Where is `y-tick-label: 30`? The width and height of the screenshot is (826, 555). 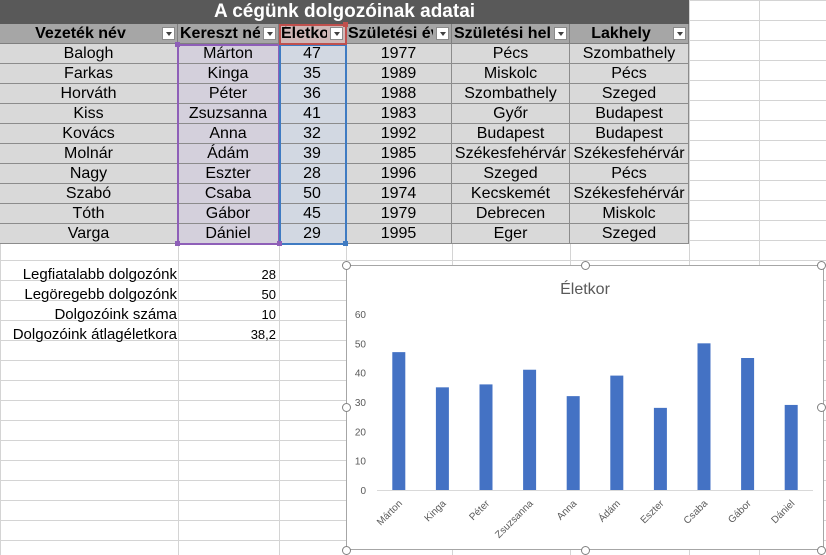
y-tick-label: 30 is located at coordinates (361, 403).